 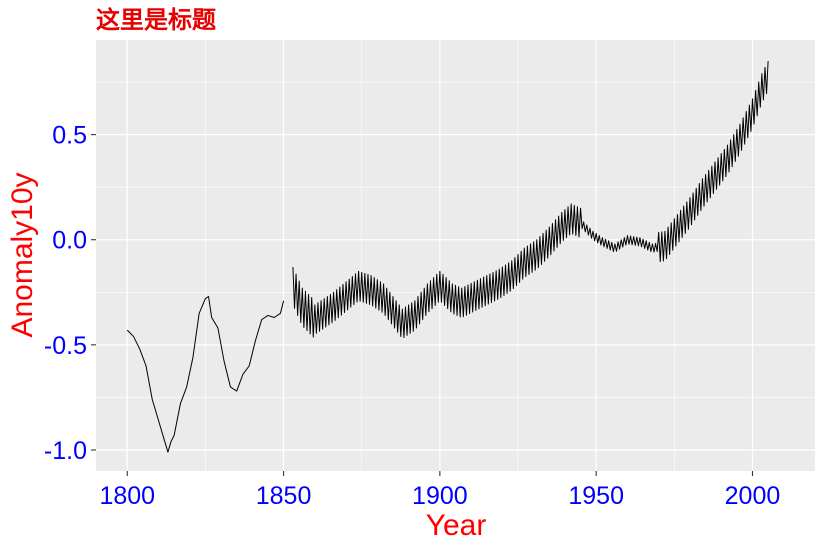 I want to click on x-axis-title: Year, so click(x=456, y=525).